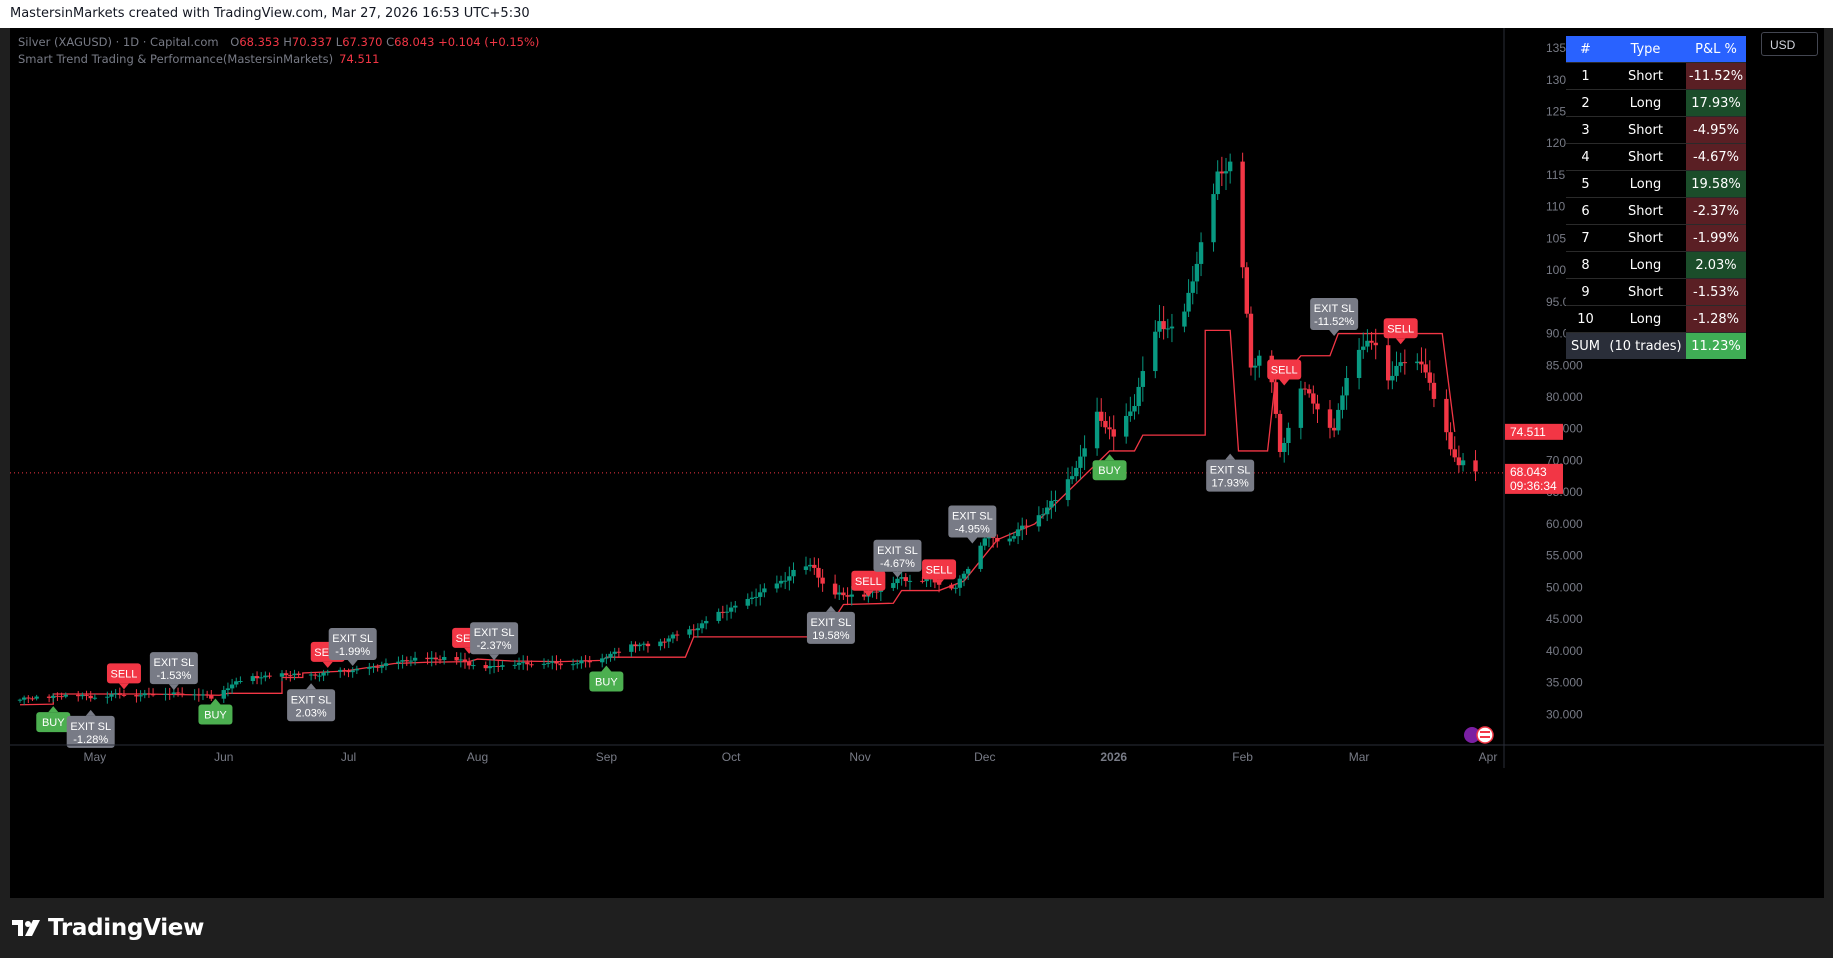 Image resolution: width=1833 pixels, height=958 pixels. I want to click on time-tick-label: Apr, so click(1488, 757).